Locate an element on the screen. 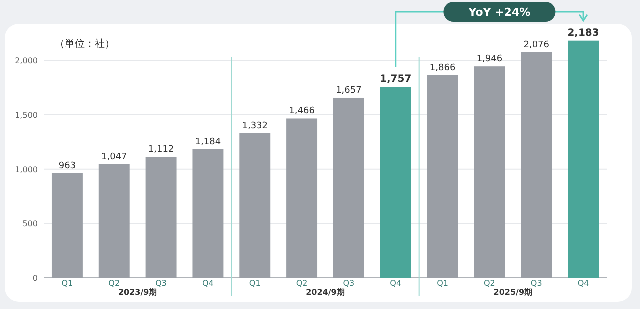 The height and width of the screenshot is (309, 640). data-label: 1,657 is located at coordinates (349, 91).